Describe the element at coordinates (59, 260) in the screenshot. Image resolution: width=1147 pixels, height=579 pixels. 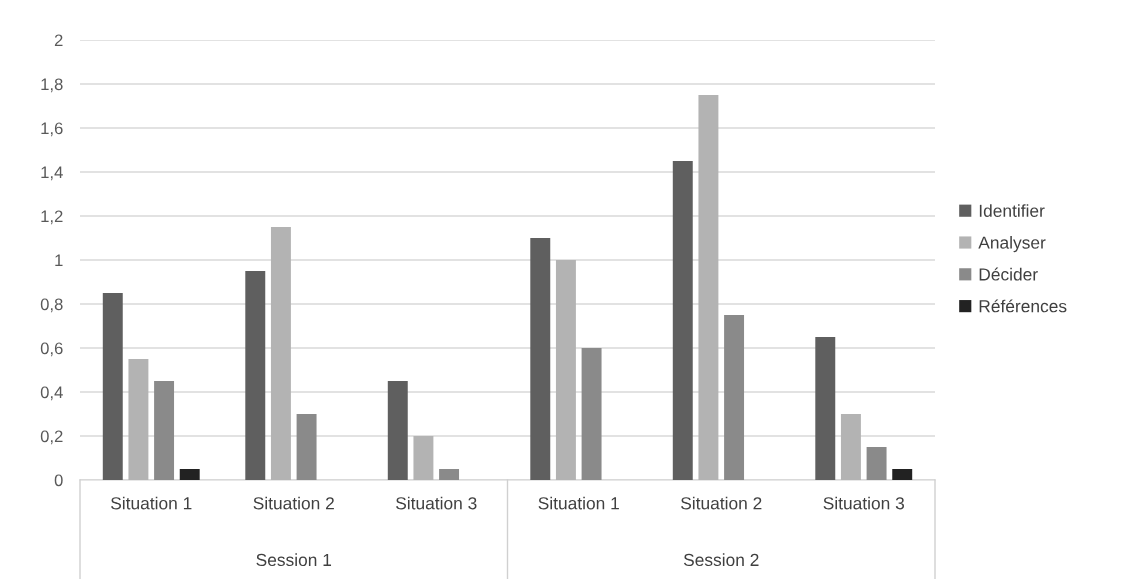
I see `y-tick-label: 1` at that location.